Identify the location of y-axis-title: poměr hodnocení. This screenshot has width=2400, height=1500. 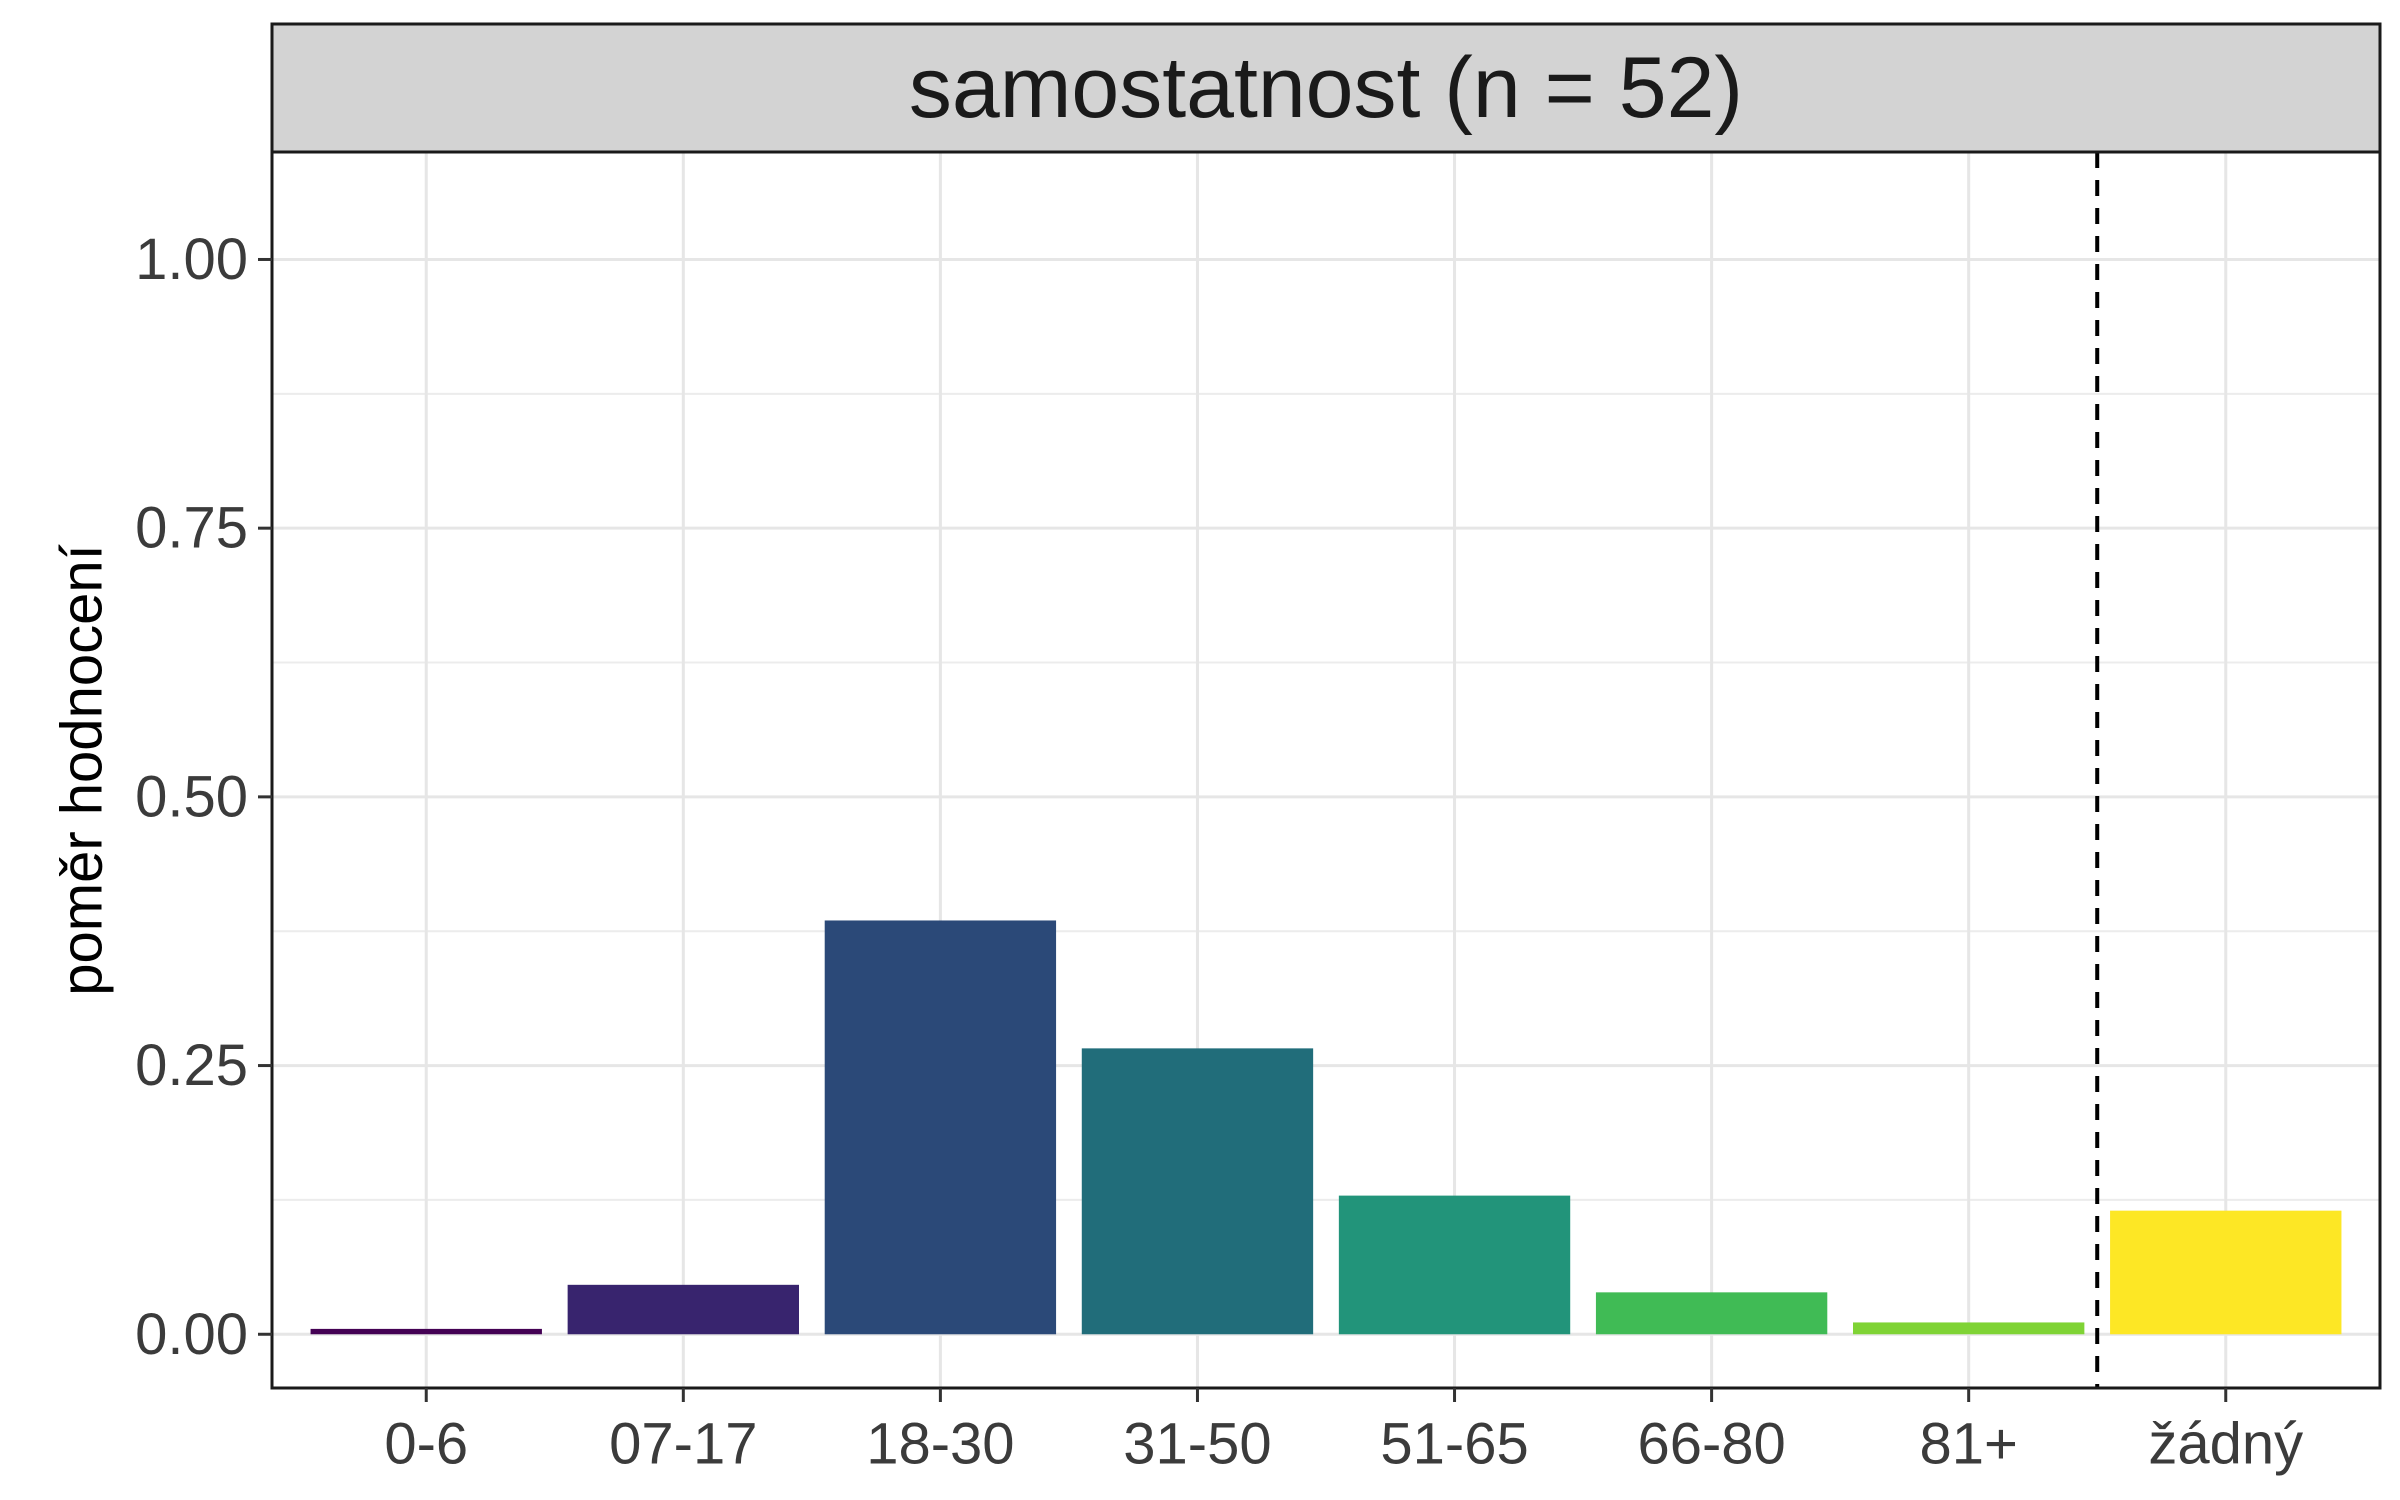
(82, 769).